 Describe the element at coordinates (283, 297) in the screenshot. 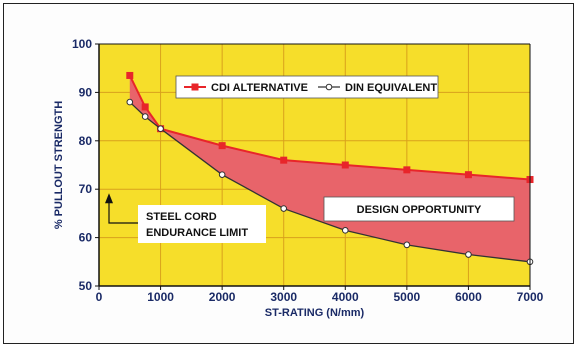

I see `x-tick-label-3: 3000` at that location.